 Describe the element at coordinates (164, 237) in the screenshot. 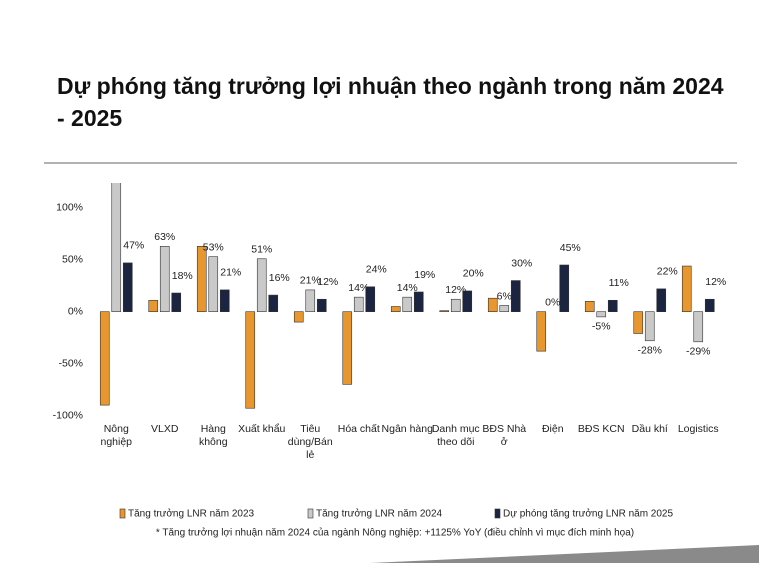

I see `value-label: 63%` at that location.